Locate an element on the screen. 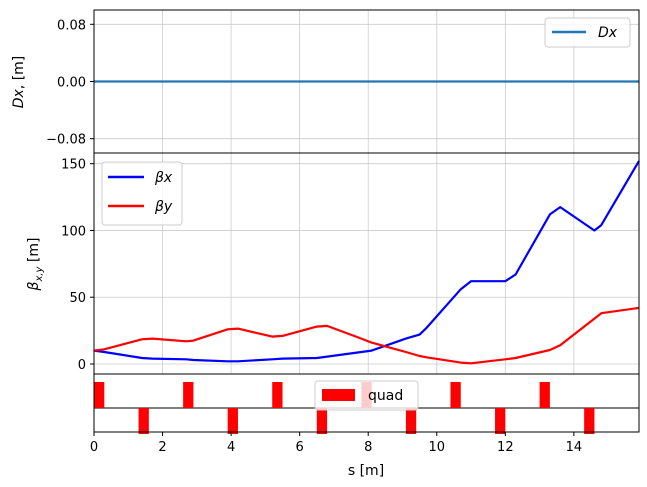  legend-betay-label: βy is located at coordinates (163, 207).